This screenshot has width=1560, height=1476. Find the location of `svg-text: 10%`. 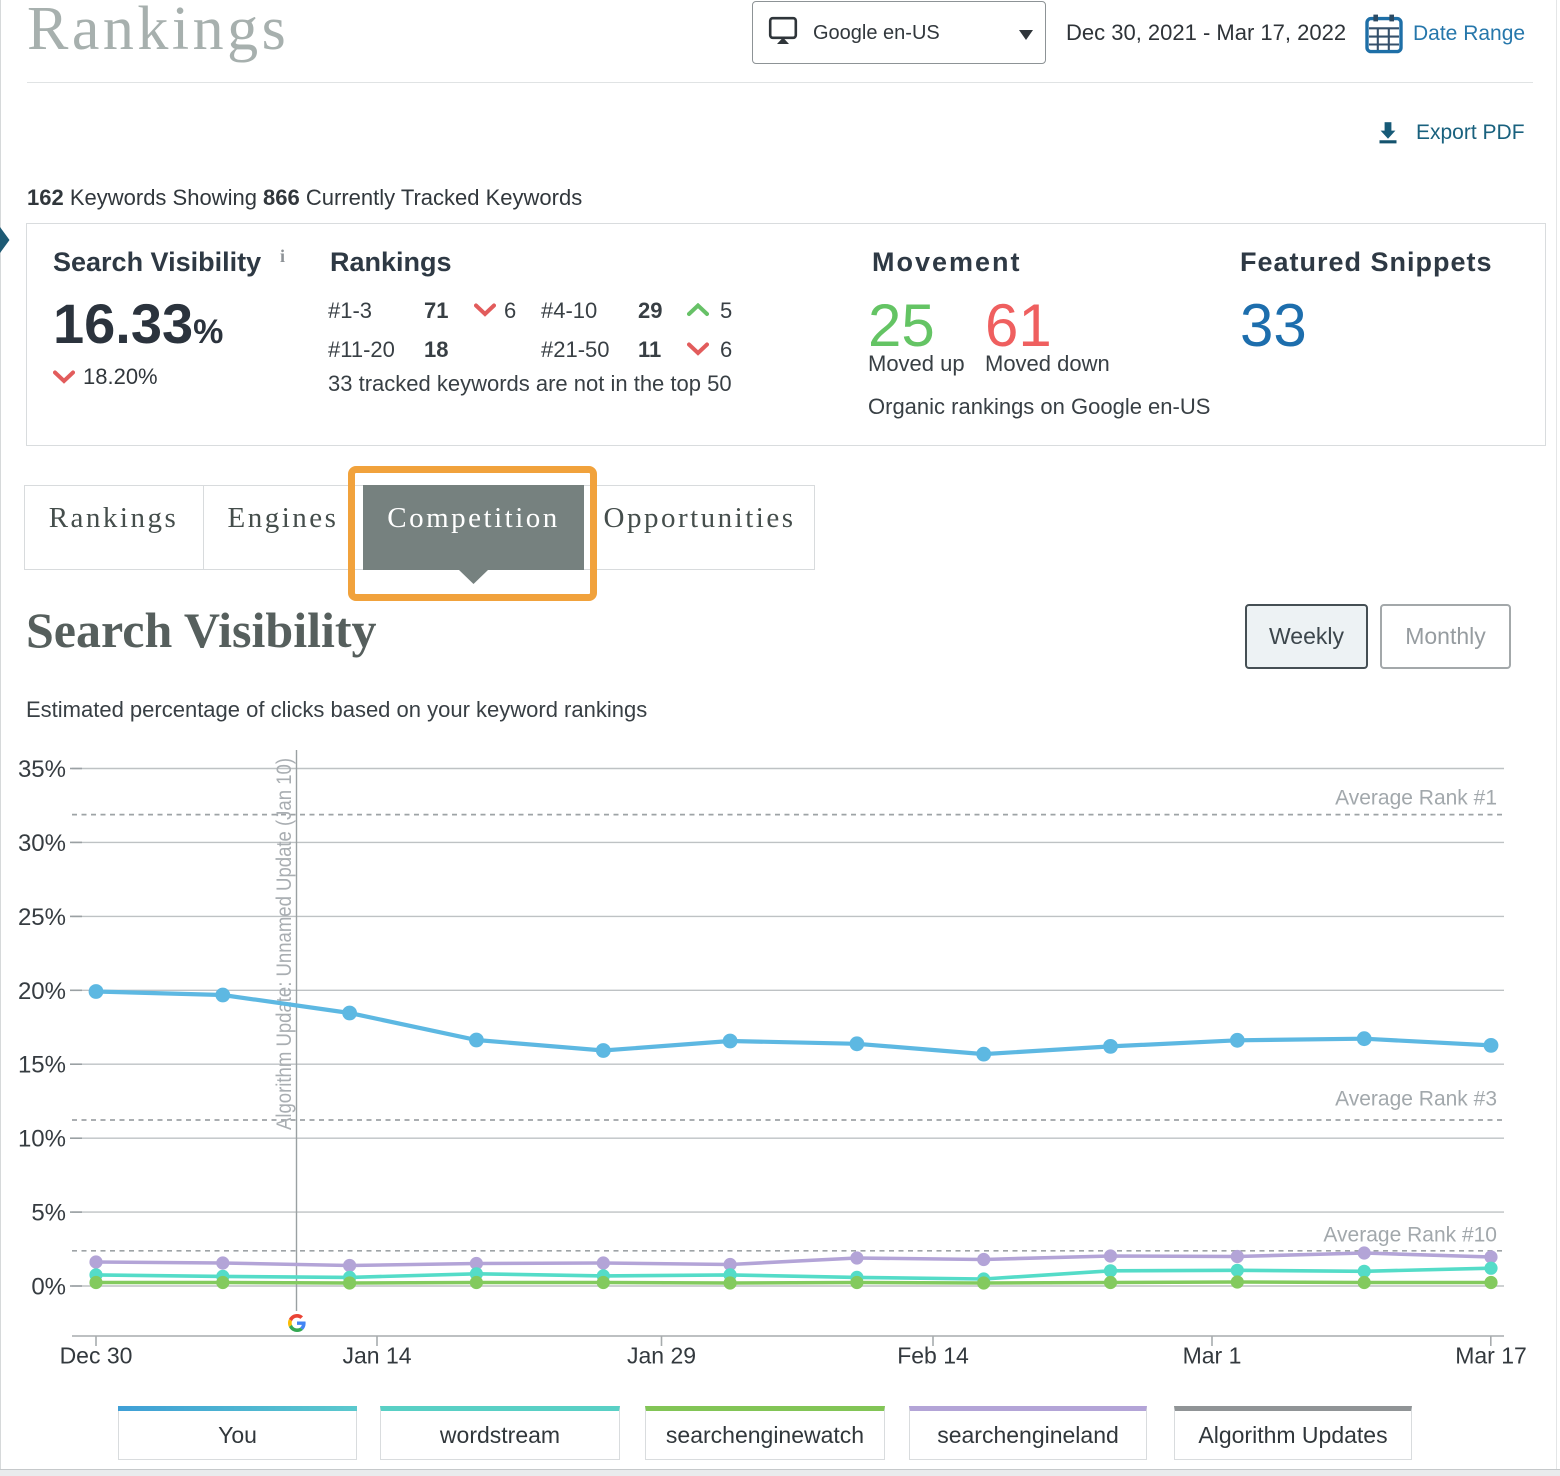

svg-text: 10% is located at coordinates (42, 1139).